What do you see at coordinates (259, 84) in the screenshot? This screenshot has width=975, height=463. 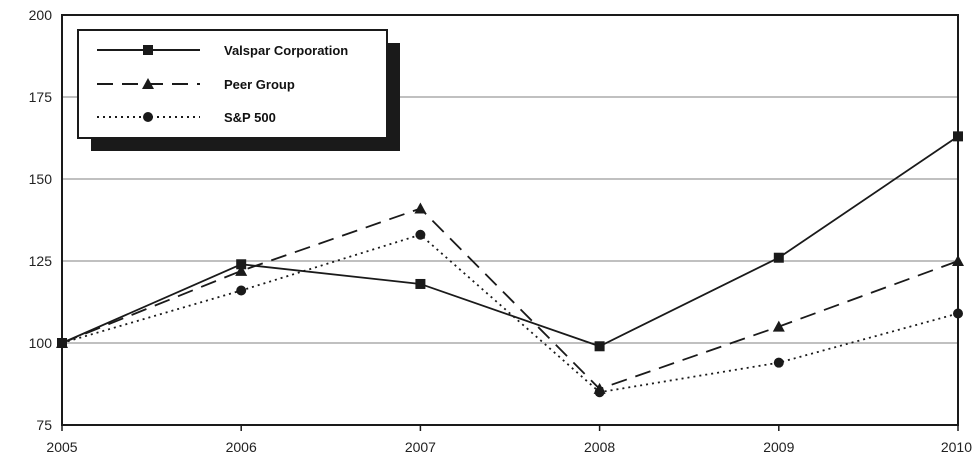 I see `legend-label: Peer Group` at bounding box center [259, 84].